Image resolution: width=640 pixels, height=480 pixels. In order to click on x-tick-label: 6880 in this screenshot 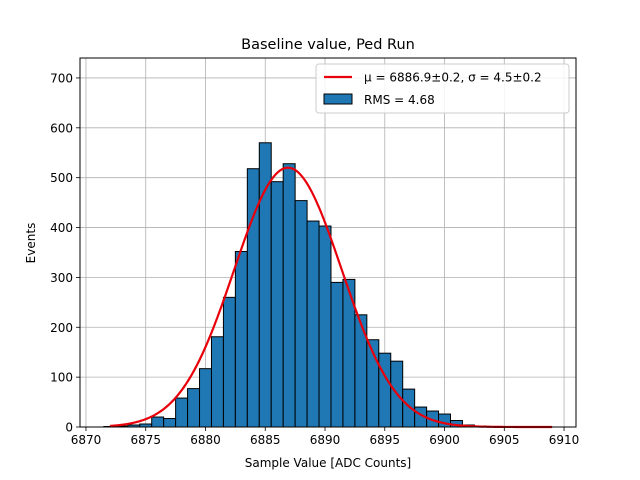, I will do `click(205, 440)`.